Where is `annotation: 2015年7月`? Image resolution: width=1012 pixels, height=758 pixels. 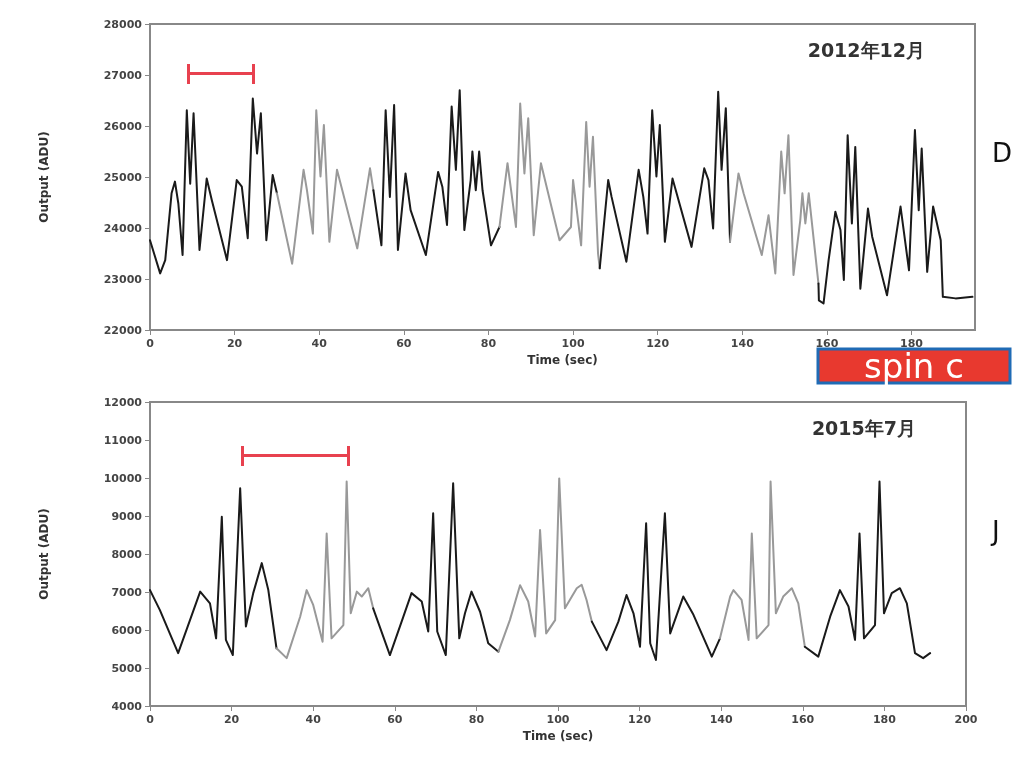
annotation: 2015年7月 is located at coordinates (864, 427).